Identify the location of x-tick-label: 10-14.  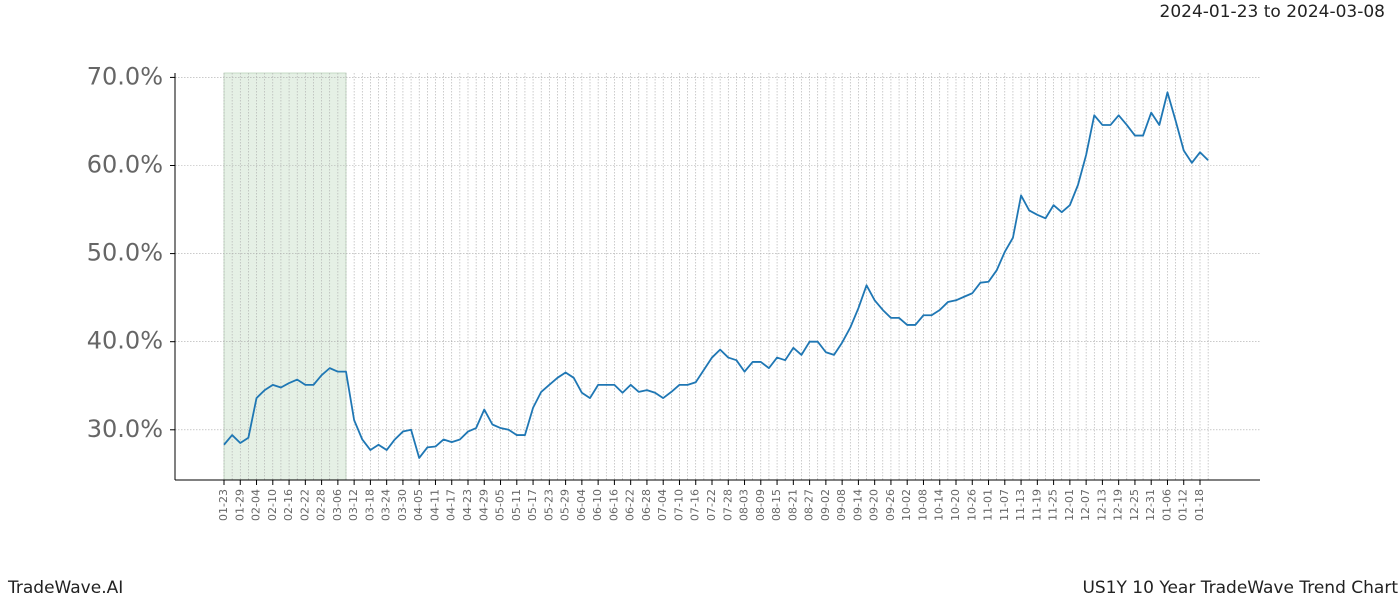
(939, 505).